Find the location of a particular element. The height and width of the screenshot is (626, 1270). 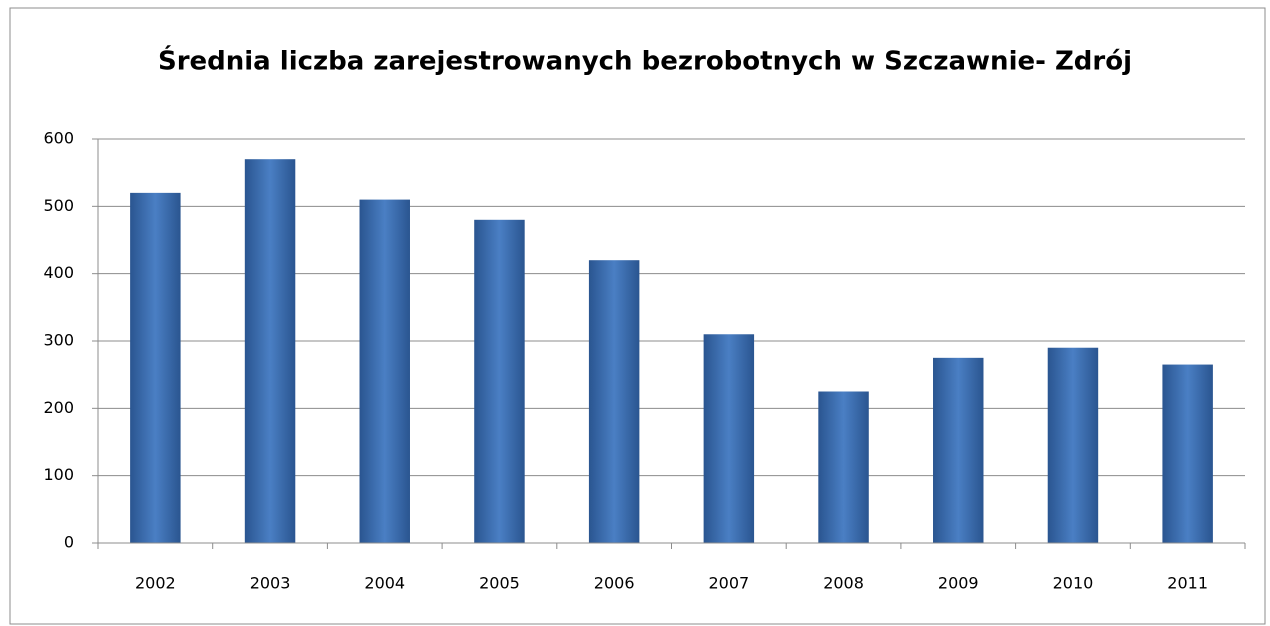

x-tick-label: 2007 is located at coordinates (728, 583).